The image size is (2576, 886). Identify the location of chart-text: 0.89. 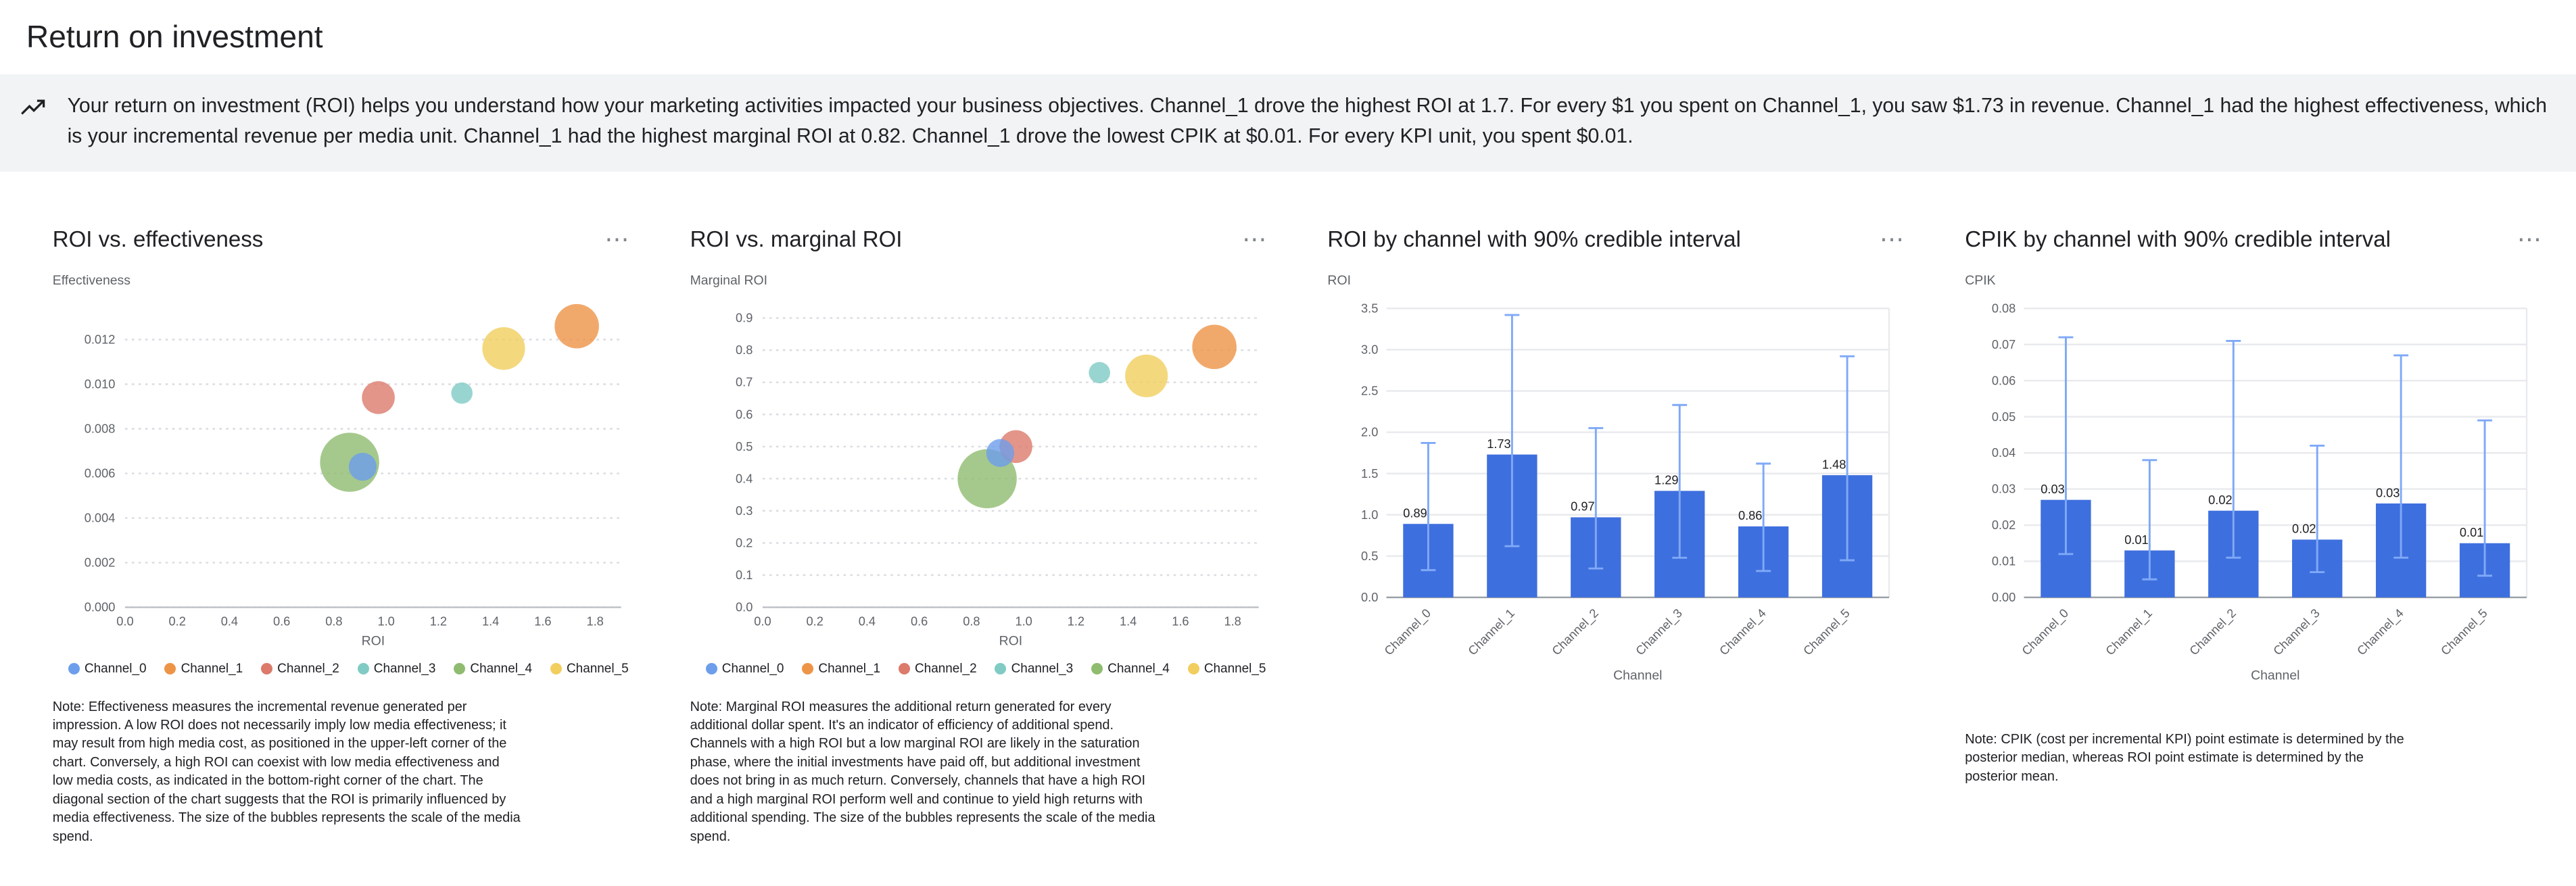
(1415, 514).